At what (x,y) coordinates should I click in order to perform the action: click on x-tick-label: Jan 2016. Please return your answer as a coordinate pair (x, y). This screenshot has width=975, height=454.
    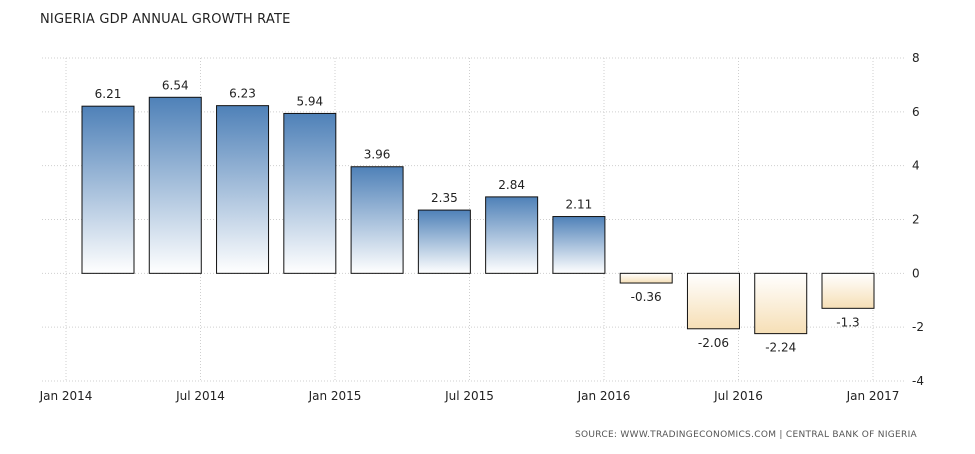
    Looking at the image, I should click on (604, 396).